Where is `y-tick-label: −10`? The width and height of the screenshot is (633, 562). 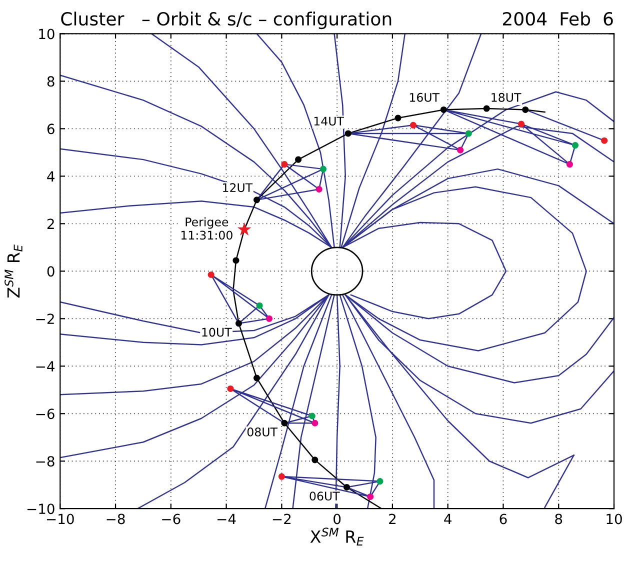 y-tick-label: −10 is located at coordinates (40, 509).